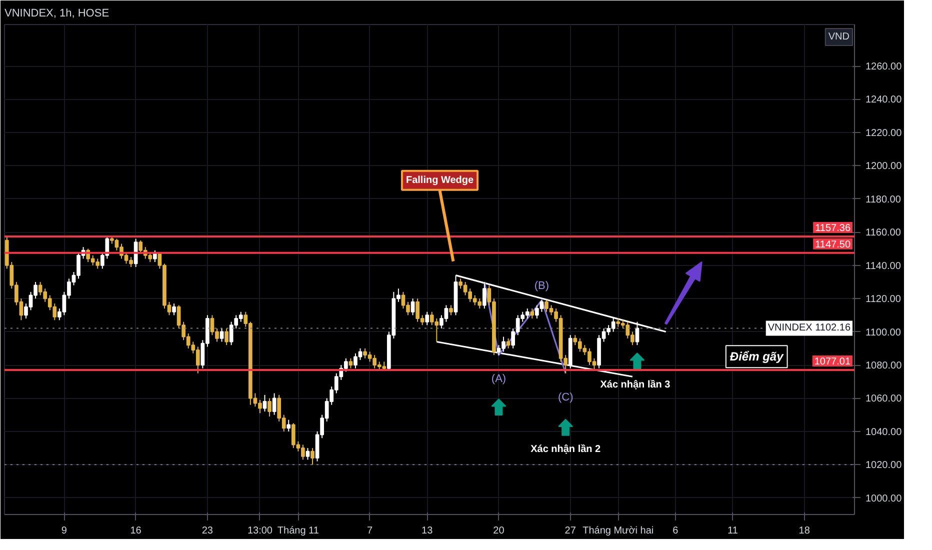 The width and height of the screenshot is (932, 550). What do you see at coordinates (370, 531) in the screenshot?
I see `x-tick-label: 7` at bounding box center [370, 531].